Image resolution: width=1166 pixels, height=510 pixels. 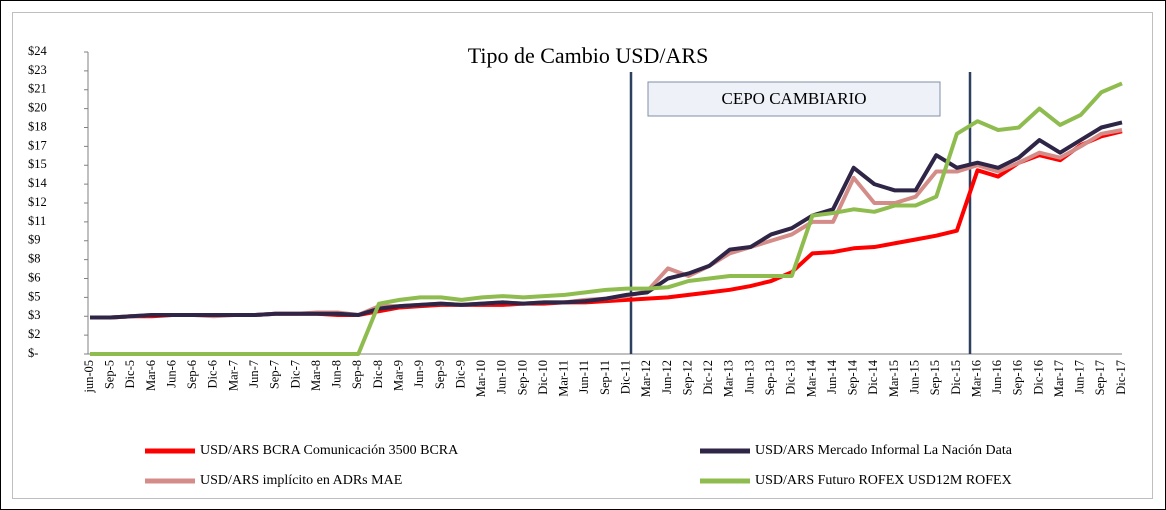 What do you see at coordinates (481, 378) in the screenshot?
I see `x-tick-label: Mar-10` at bounding box center [481, 378].